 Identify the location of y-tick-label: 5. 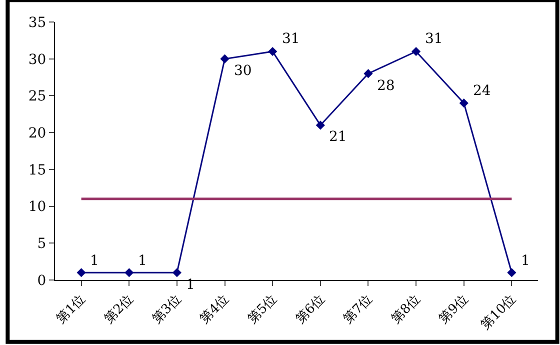
(41, 244).